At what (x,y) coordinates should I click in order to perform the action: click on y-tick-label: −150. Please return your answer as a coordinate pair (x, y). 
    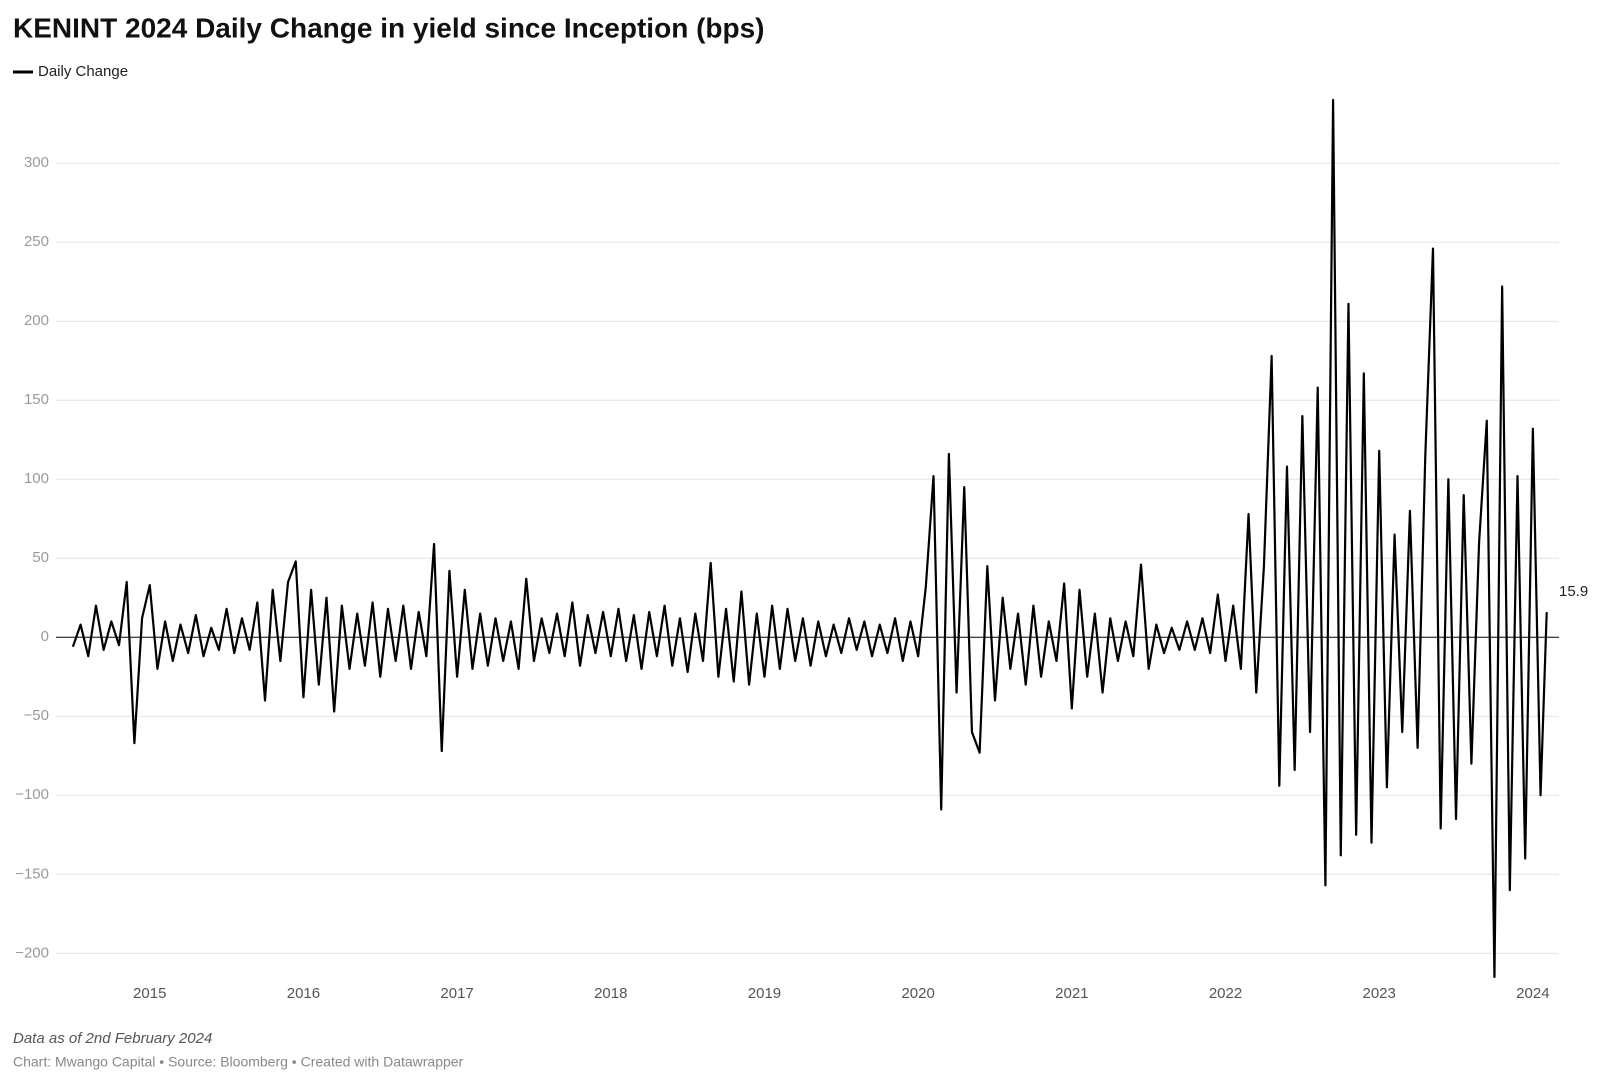
    Looking at the image, I should click on (32, 873).